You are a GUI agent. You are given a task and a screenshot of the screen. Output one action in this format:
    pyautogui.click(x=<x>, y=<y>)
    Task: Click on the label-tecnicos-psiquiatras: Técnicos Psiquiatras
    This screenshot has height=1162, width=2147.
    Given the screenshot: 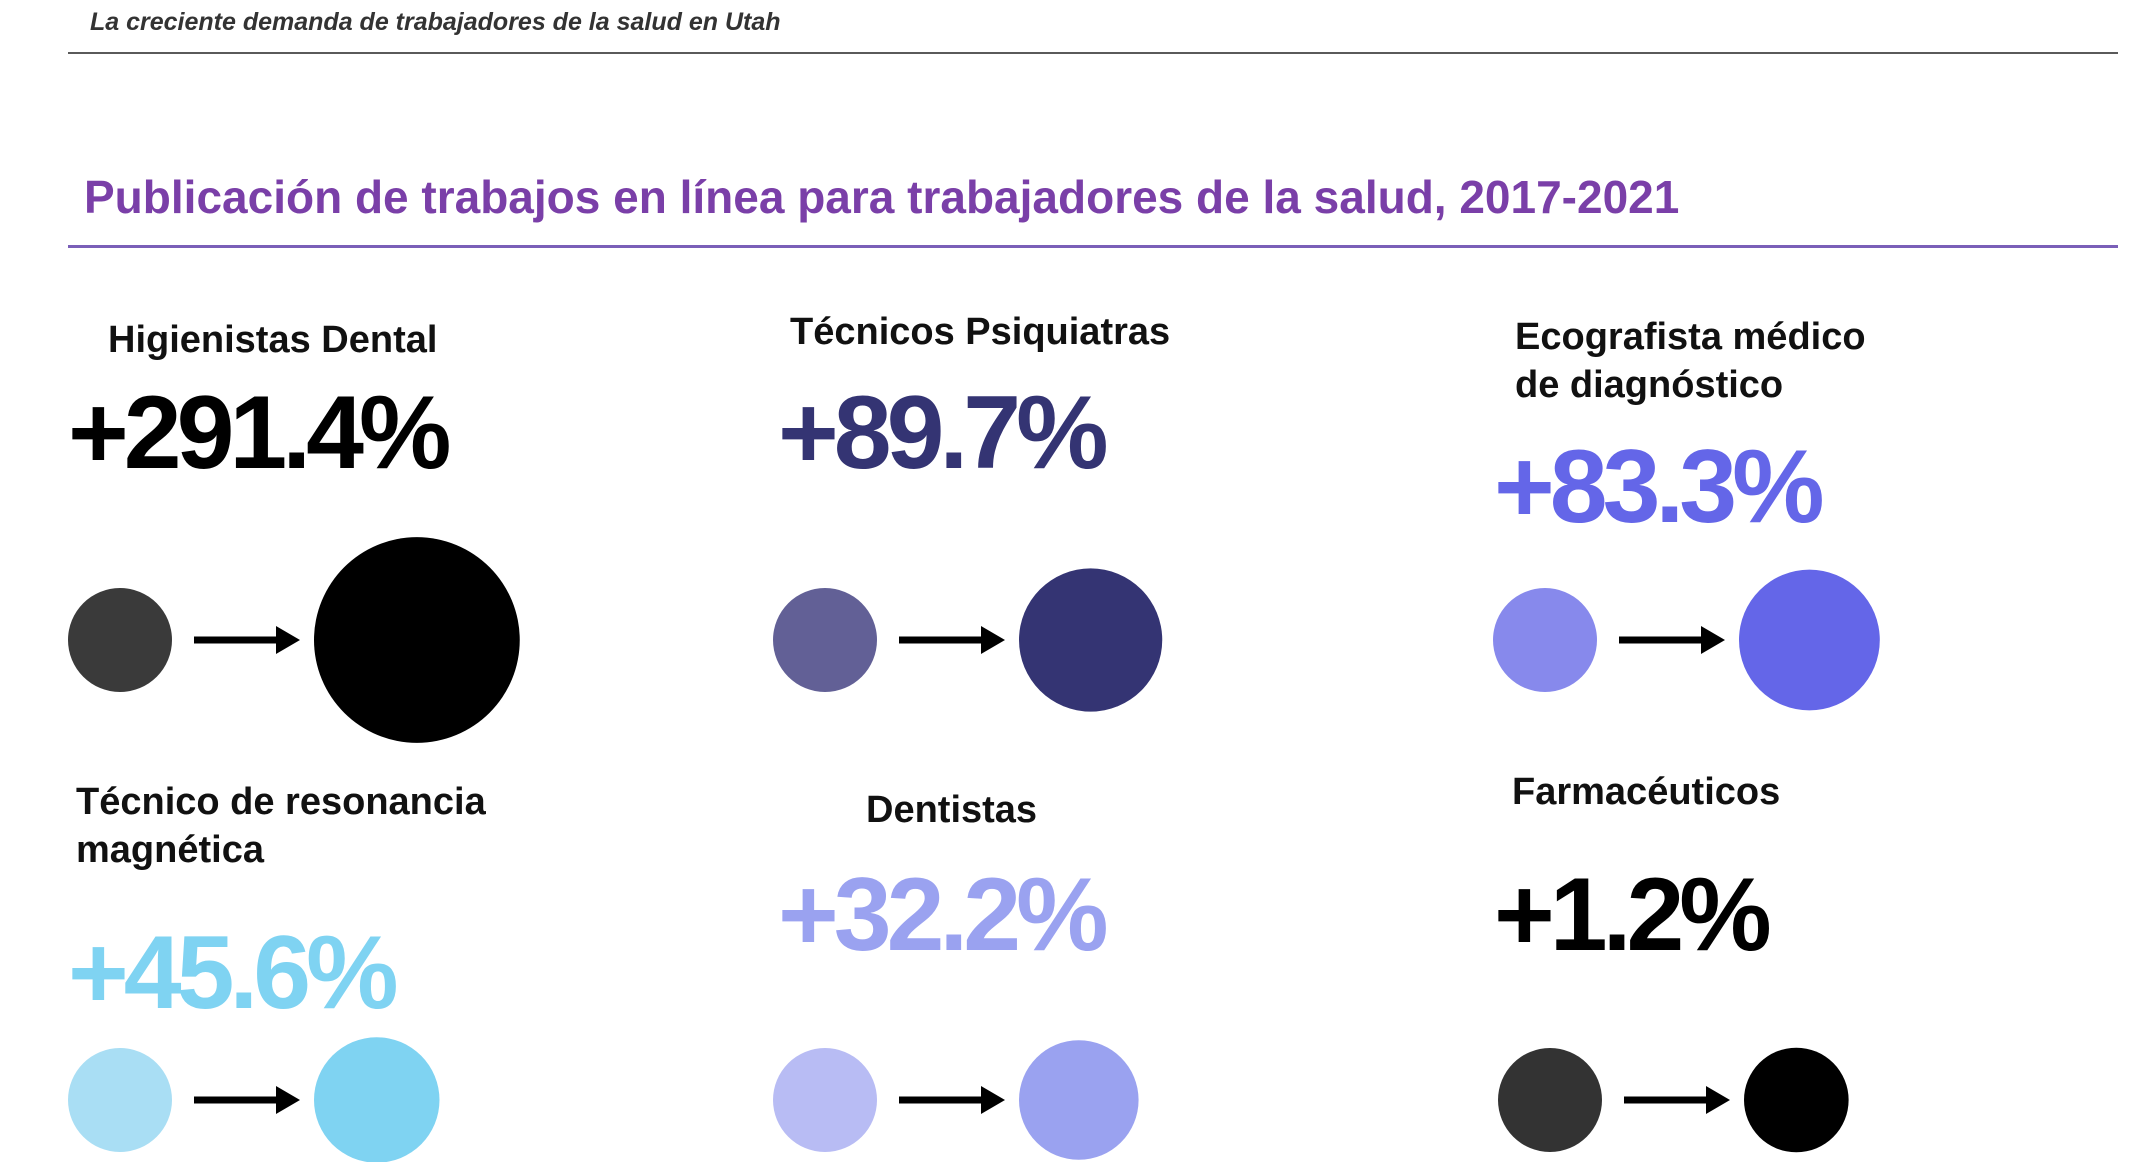 What is the action you would take?
    pyautogui.click(x=980, y=332)
    